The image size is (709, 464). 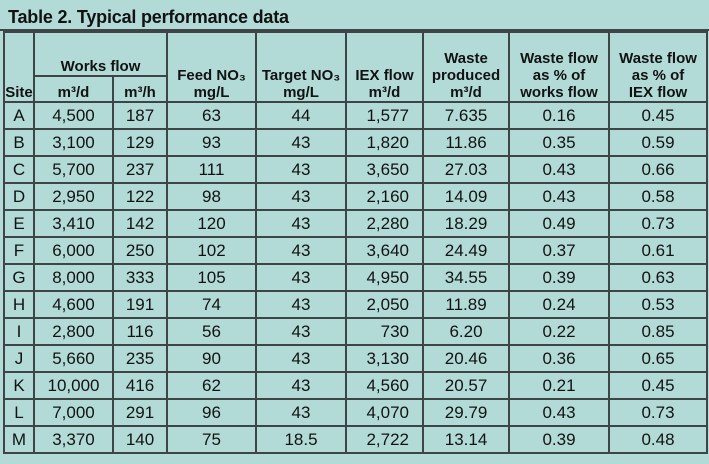 I want to click on table-cell: 6.20, so click(x=466, y=331).